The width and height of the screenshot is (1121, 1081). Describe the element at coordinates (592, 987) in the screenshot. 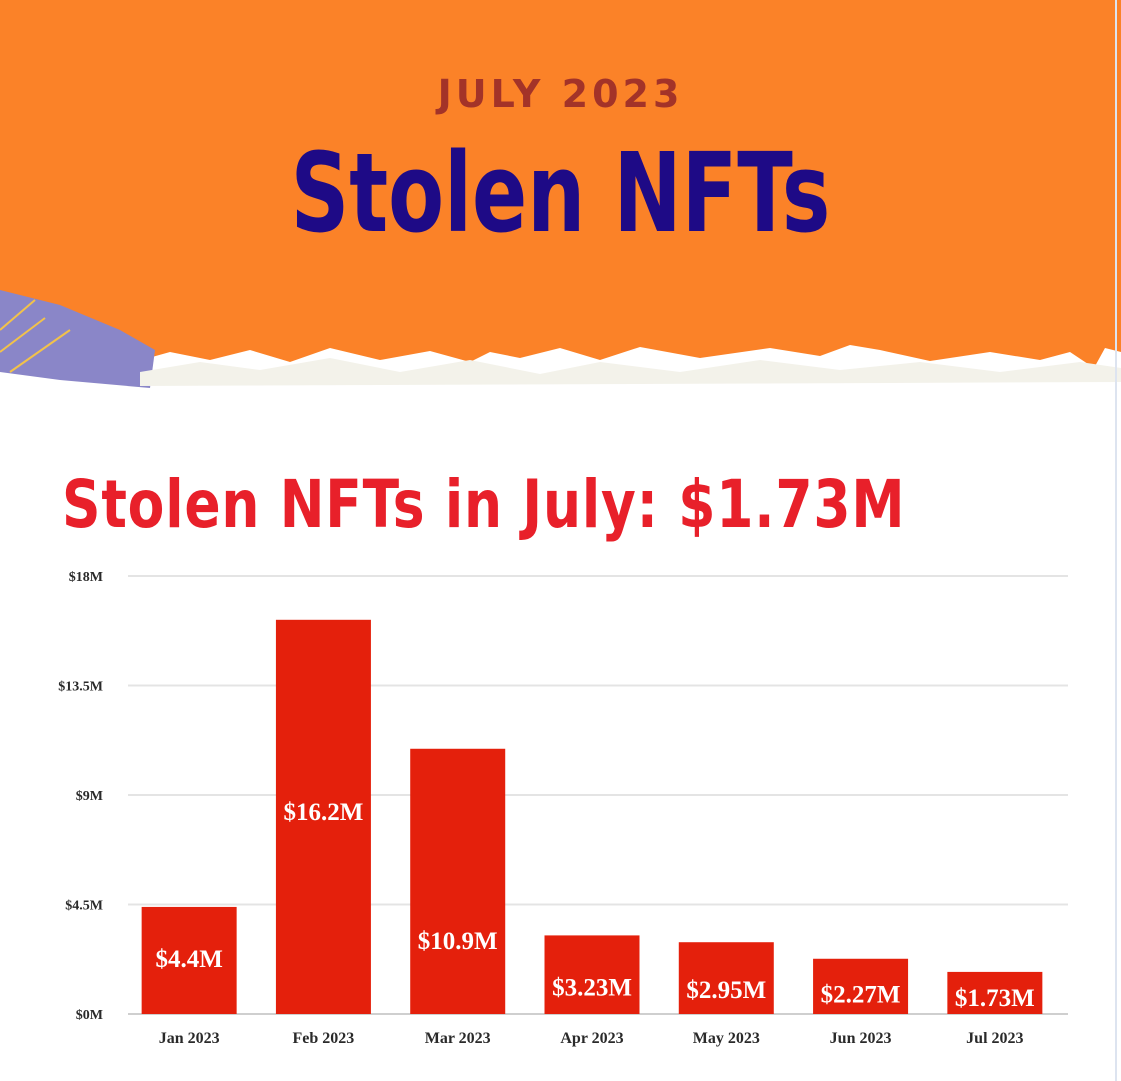

I see `bar-value-label: $3.23M` at that location.